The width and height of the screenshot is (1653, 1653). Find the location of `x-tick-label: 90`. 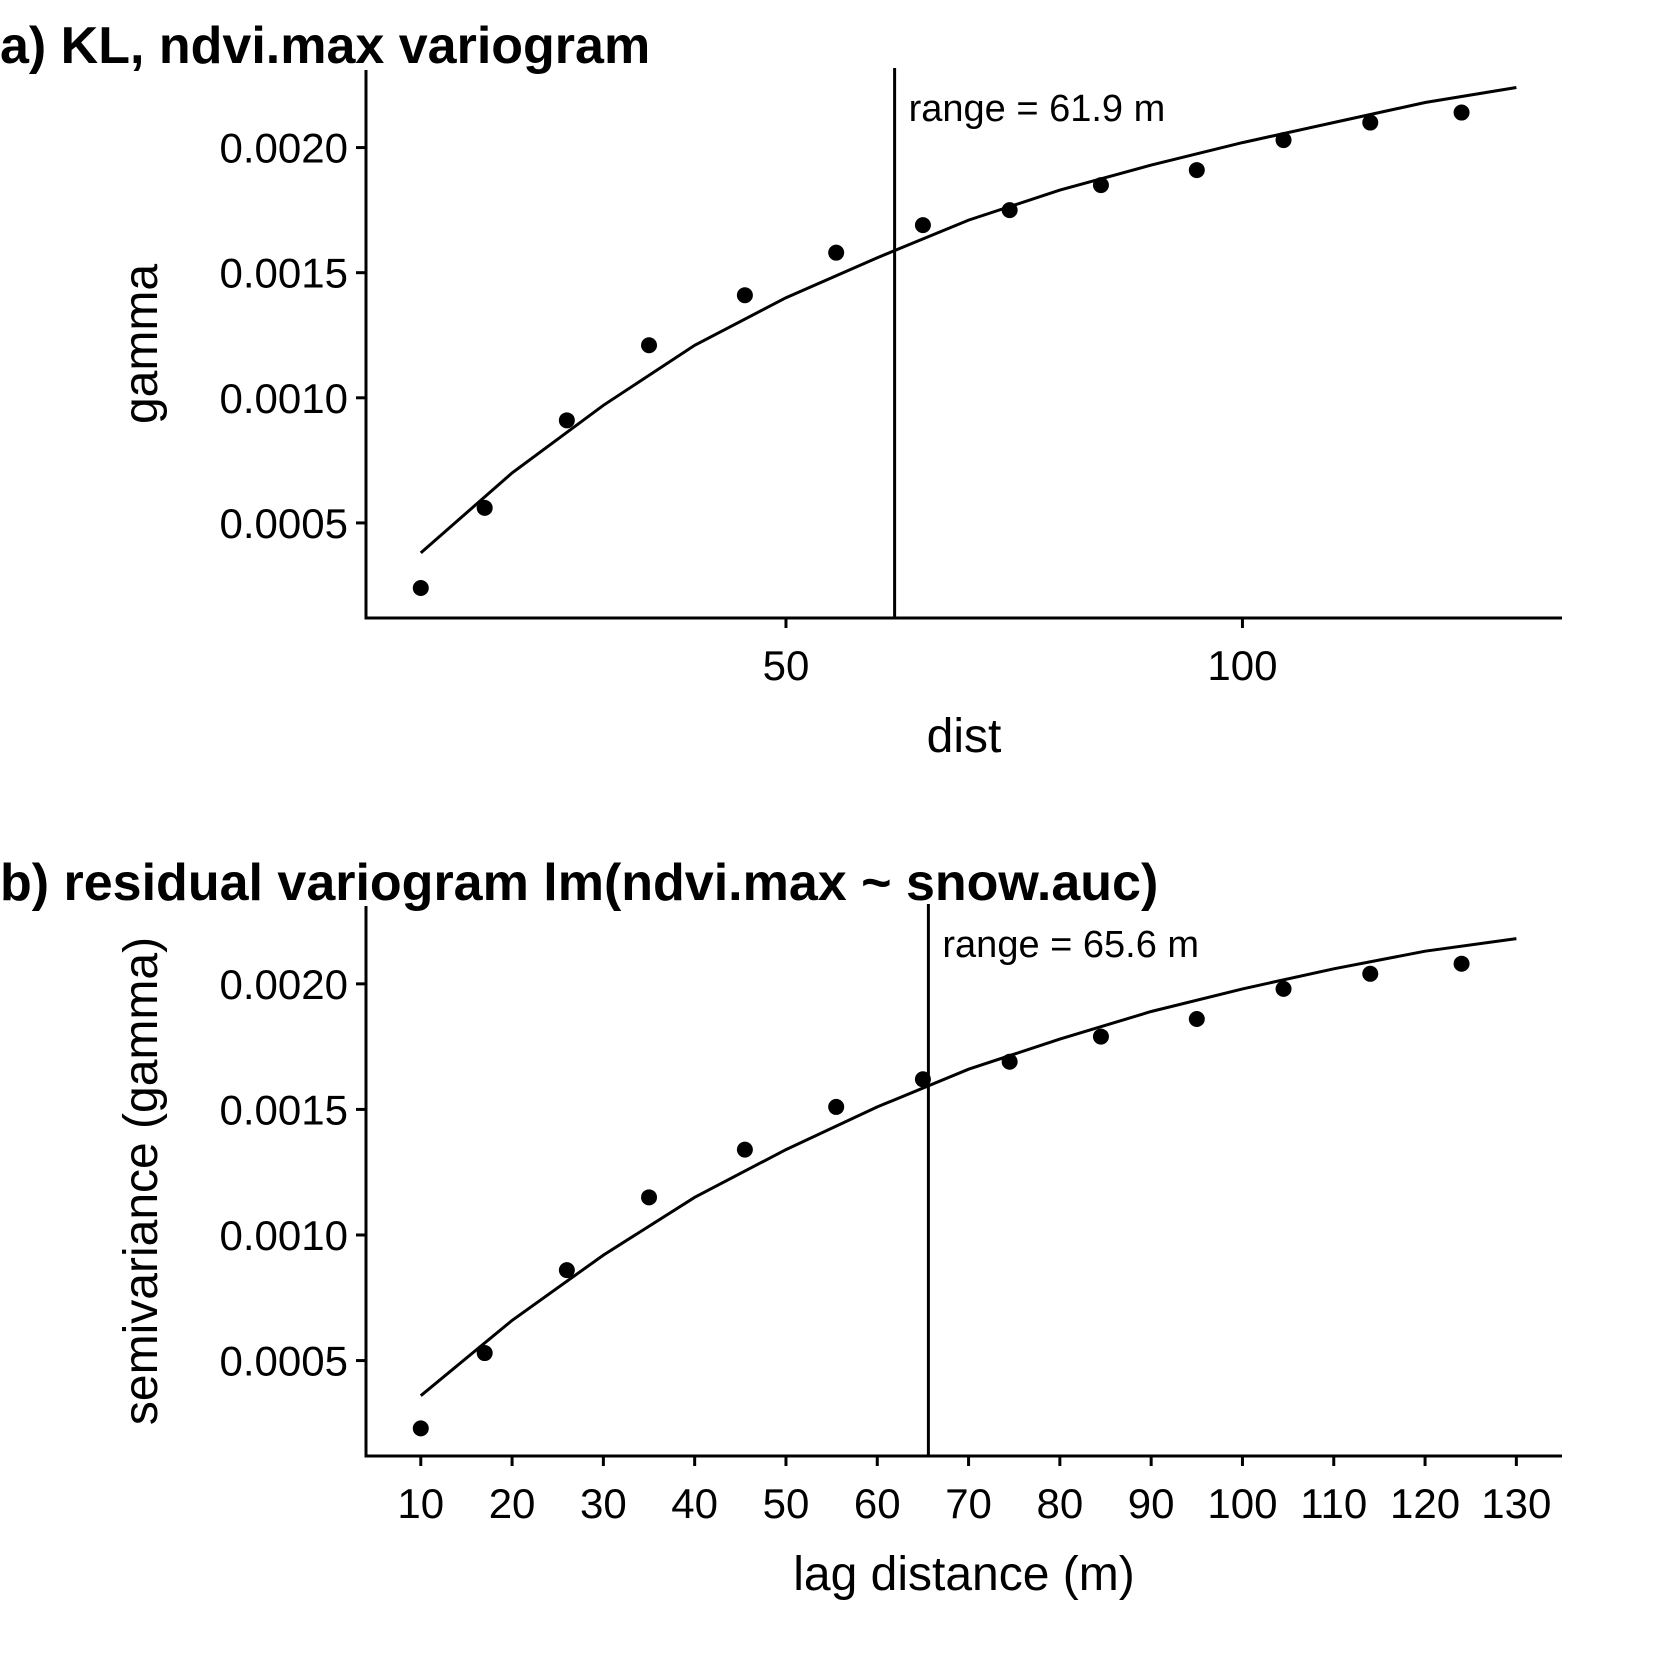

x-tick-label: 90 is located at coordinates (1151, 1503).